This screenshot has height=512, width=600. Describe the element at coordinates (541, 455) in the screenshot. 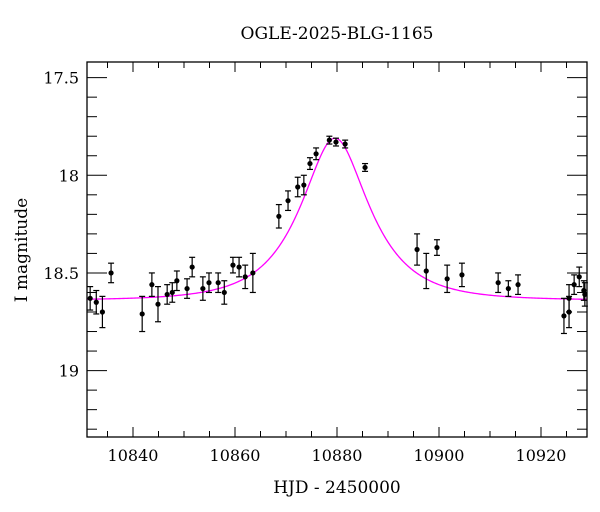

I see `x-tick-label: 10920` at that location.